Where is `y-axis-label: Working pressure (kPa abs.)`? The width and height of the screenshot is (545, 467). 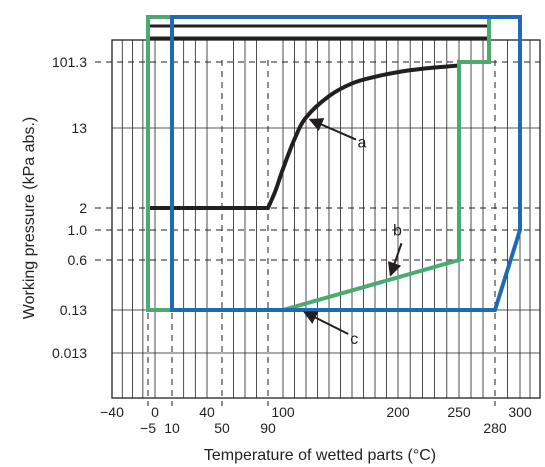
y-axis-label: Working pressure (kPa abs.) is located at coordinates (29, 218).